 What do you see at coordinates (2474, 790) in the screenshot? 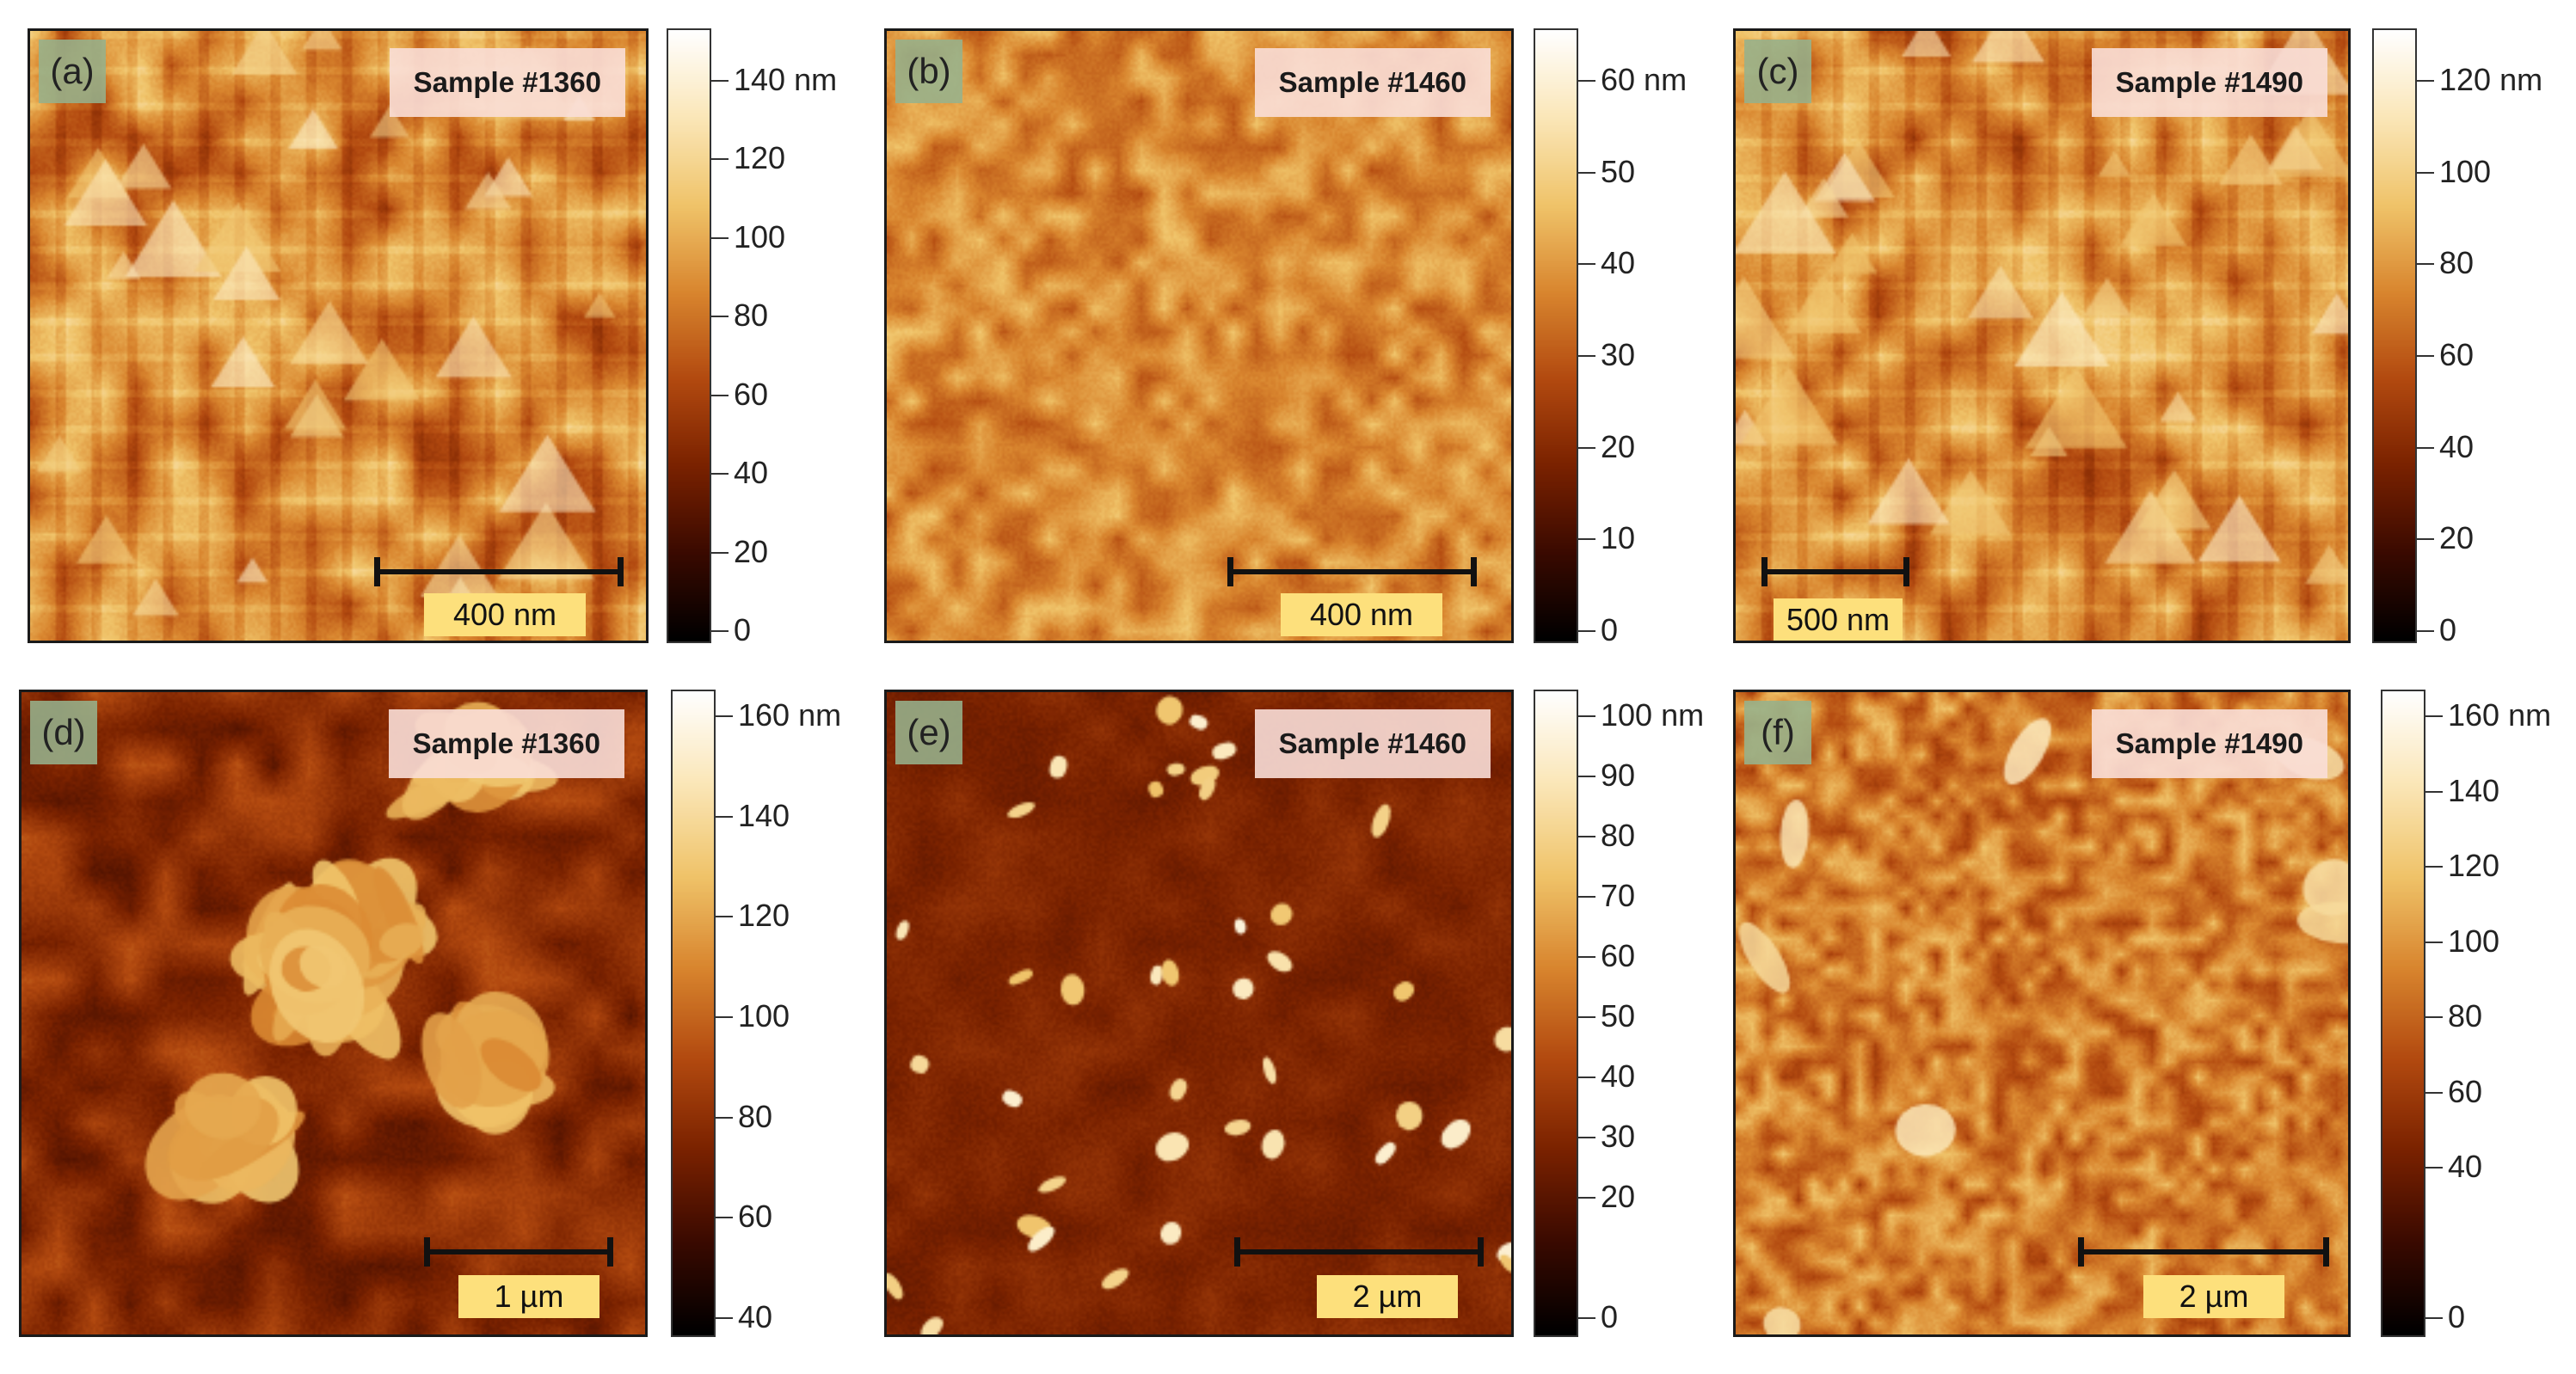
I see `colorbar-tick-label: 140` at bounding box center [2474, 790].